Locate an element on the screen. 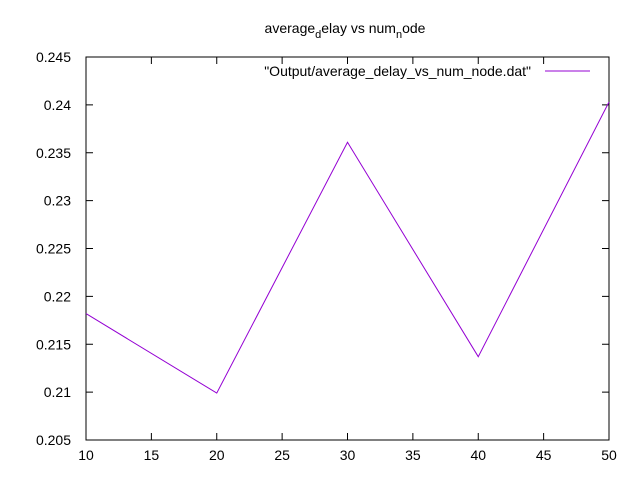 Image resolution: width=640 pixels, height=480 pixels. y-tick-label: 0.23 is located at coordinates (57, 201).